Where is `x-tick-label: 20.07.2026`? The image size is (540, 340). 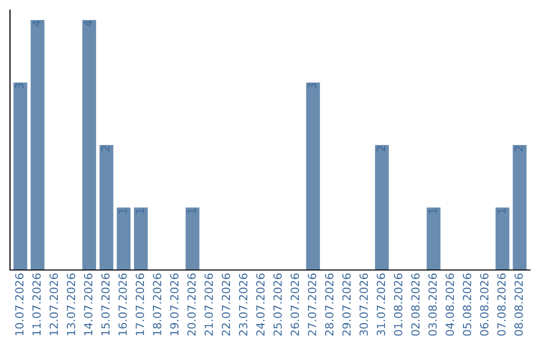
x-tick-label: 20.07.2026 is located at coordinates (191, 304).